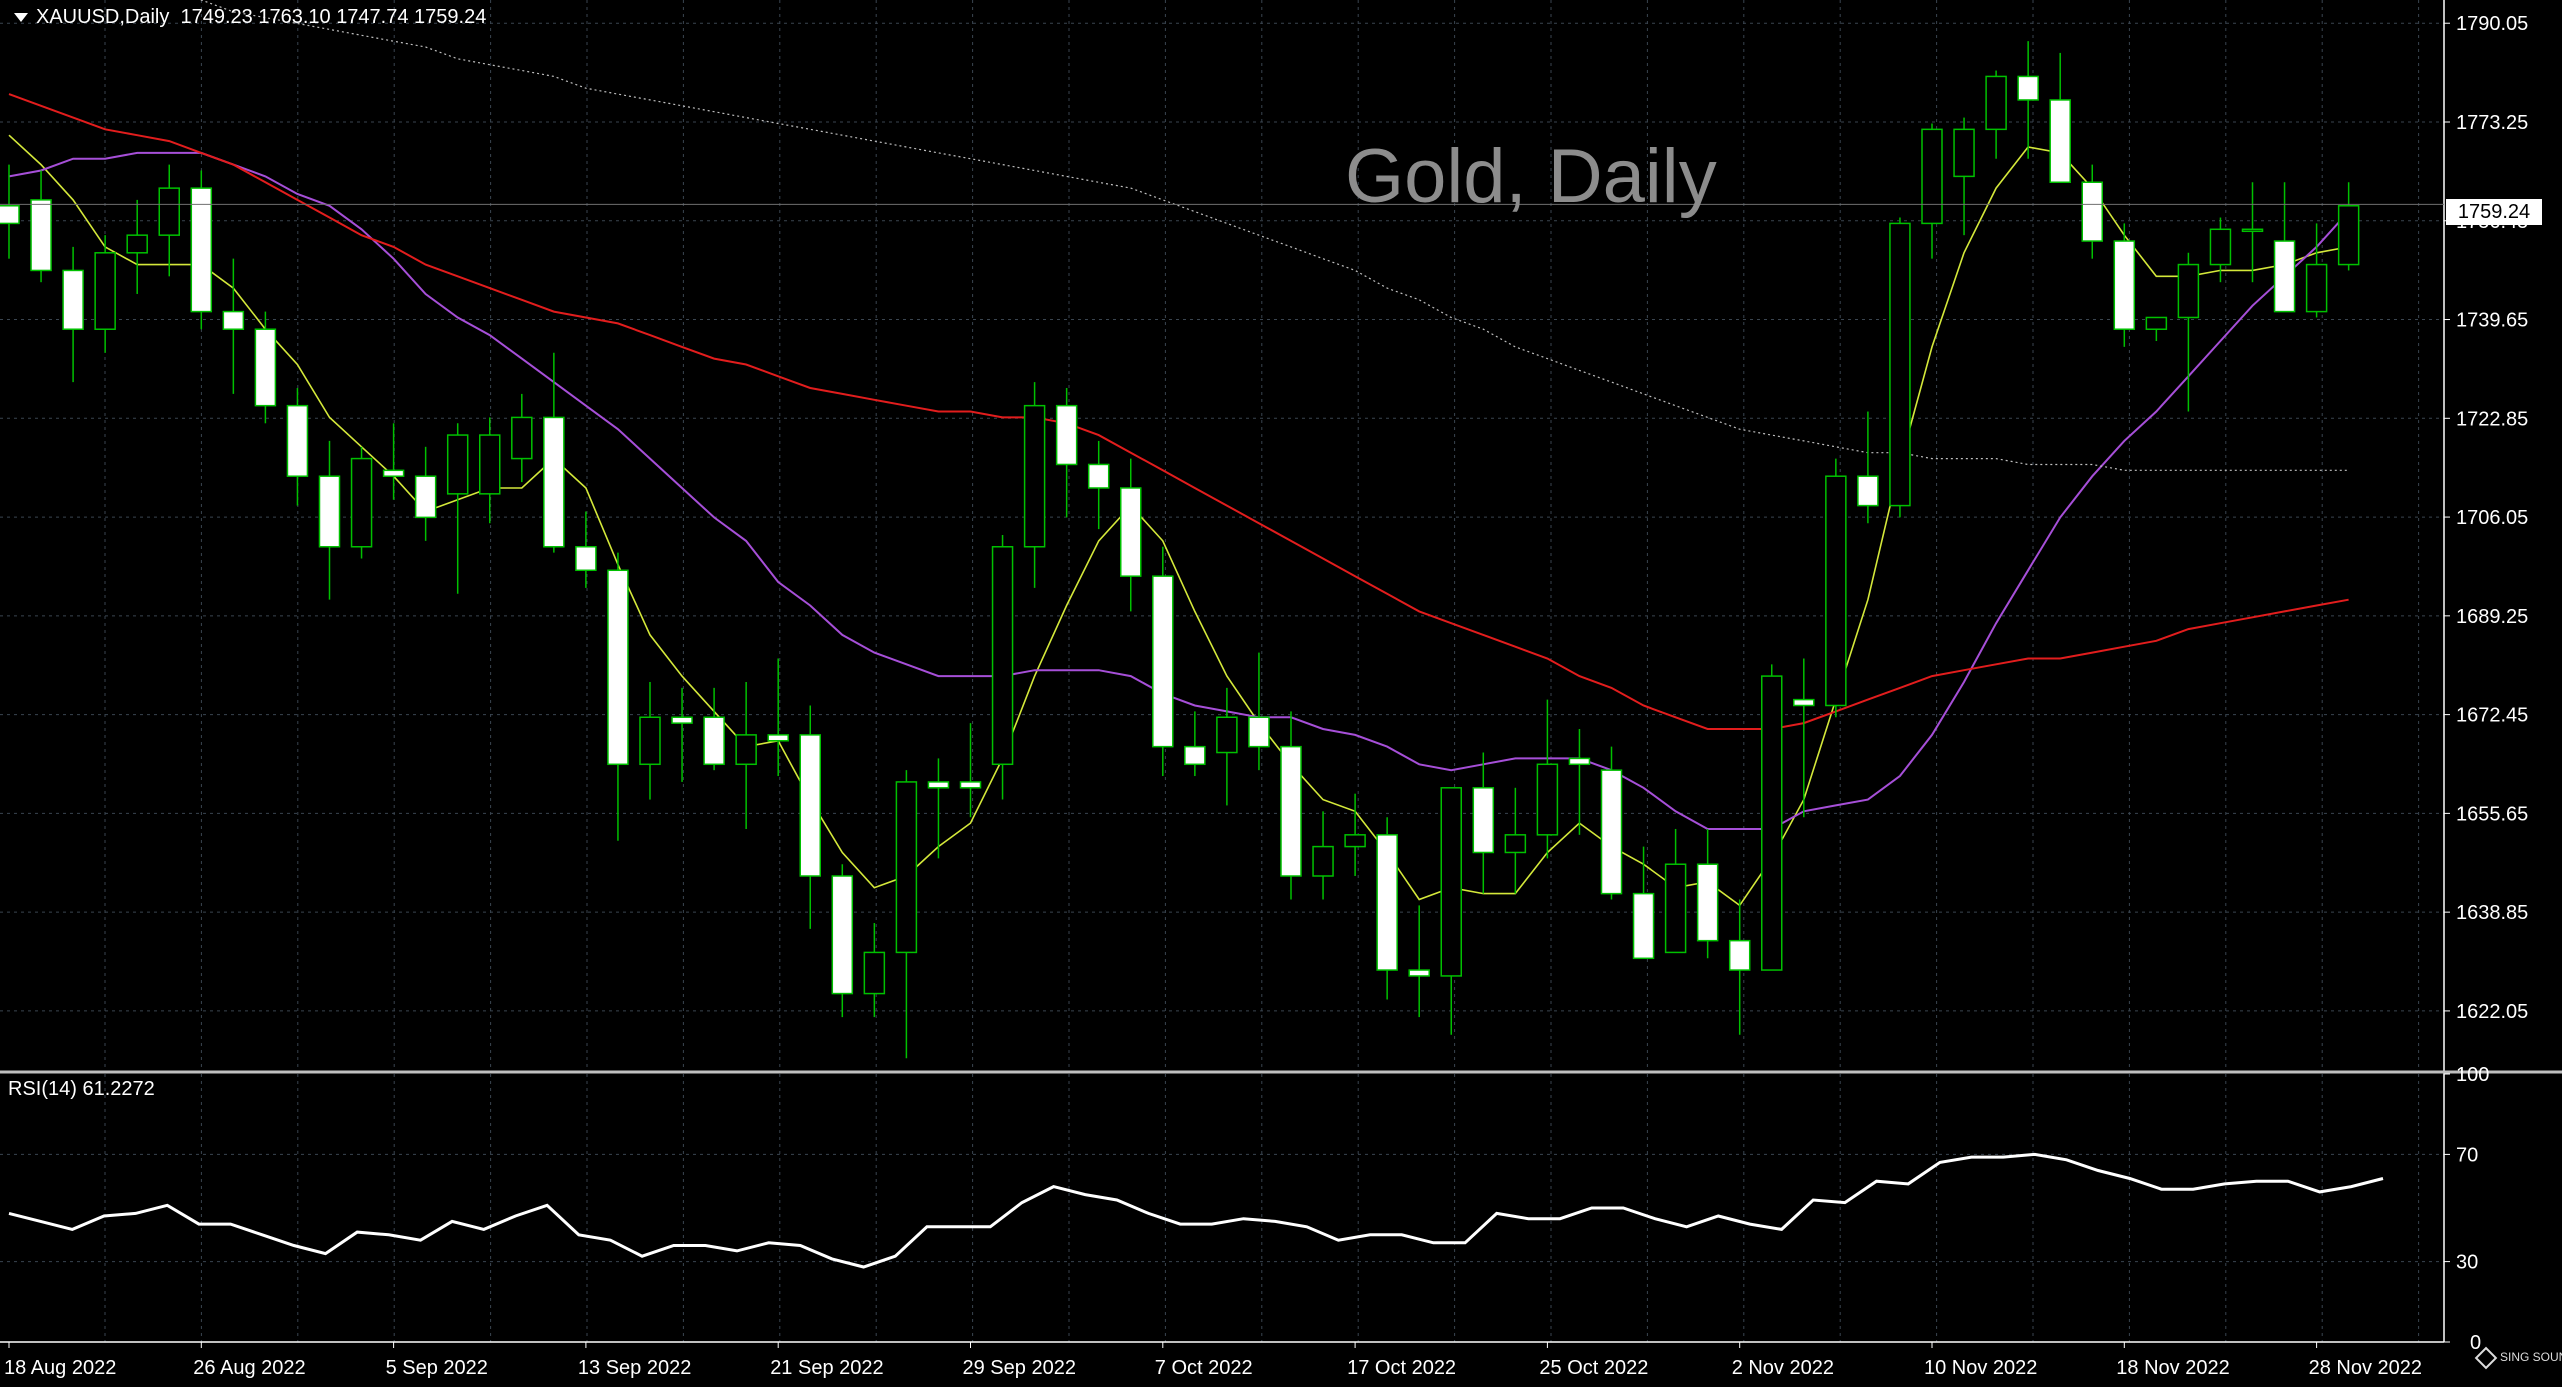 The image size is (2562, 1387). What do you see at coordinates (437, 1368) in the screenshot?
I see `date-tick-label: 5 Sep 2022` at bounding box center [437, 1368].